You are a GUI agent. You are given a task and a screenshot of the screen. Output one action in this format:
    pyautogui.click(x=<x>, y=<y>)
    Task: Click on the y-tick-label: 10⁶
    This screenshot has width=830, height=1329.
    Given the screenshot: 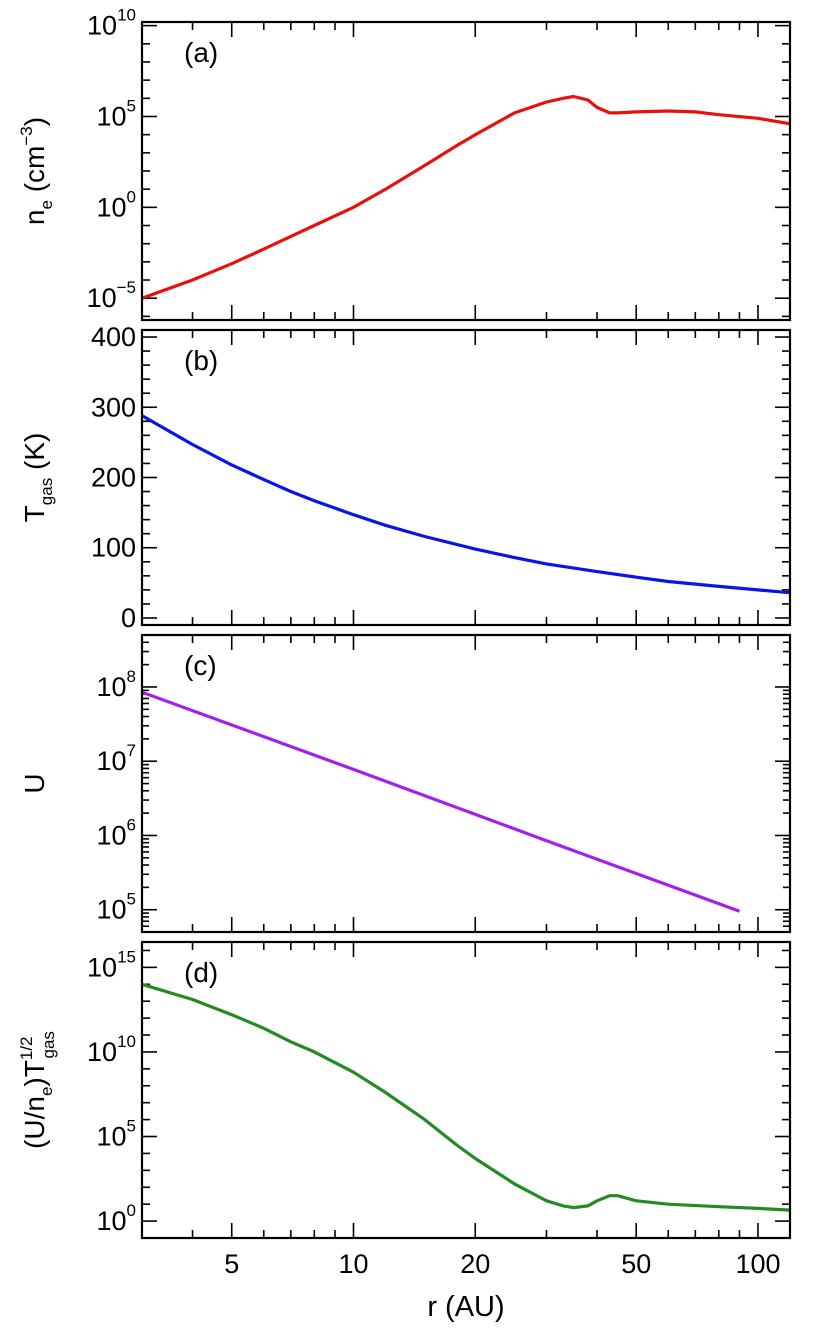 What is the action you would take?
    pyautogui.click(x=116, y=832)
    